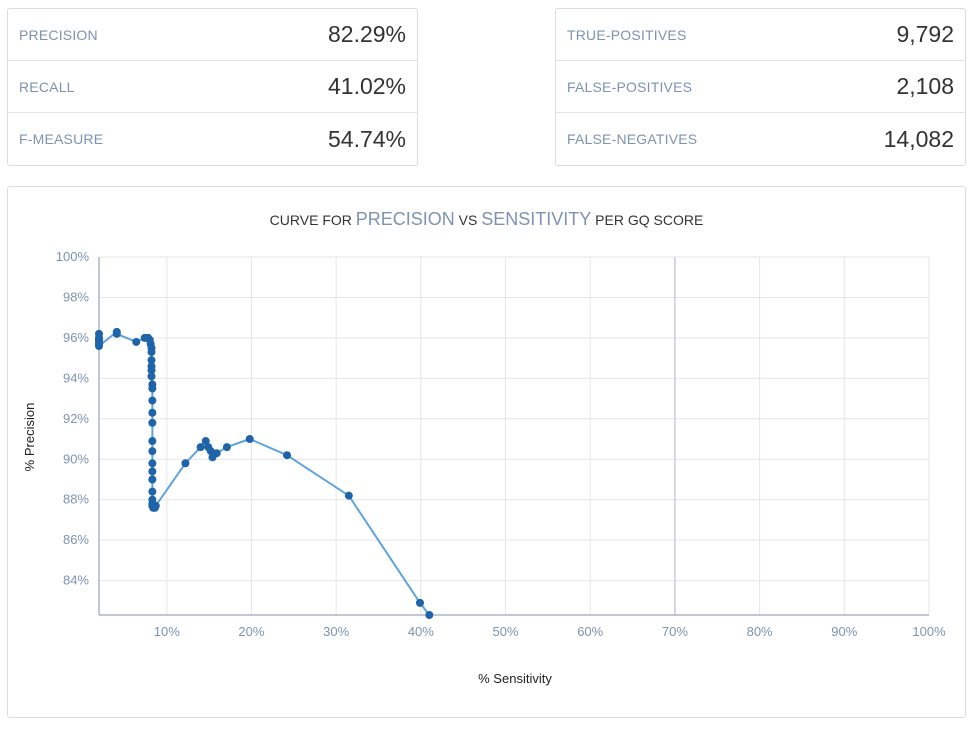 This screenshot has height=732, width=975. Describe the element at coordinates (61, 139) in the screenshot. I see `metric-label: F-MEASURE` at that location.